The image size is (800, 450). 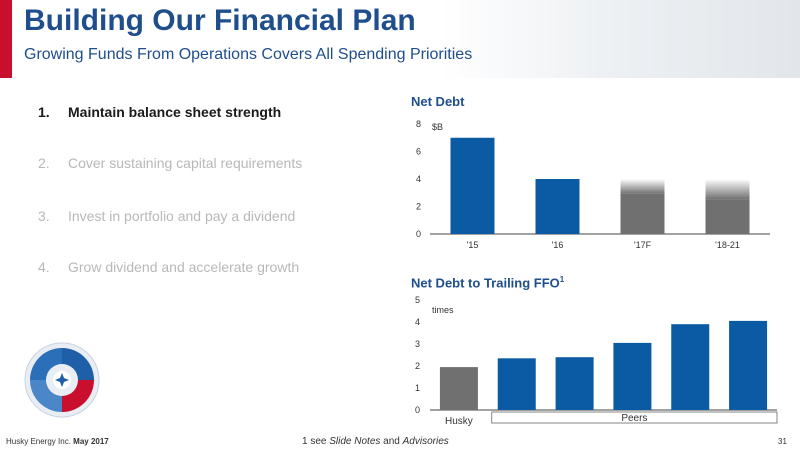 What do you see at coordinates (44, 112) in the screenshot?
I see `priority-number: 1.` at bounding box center [44, 112].